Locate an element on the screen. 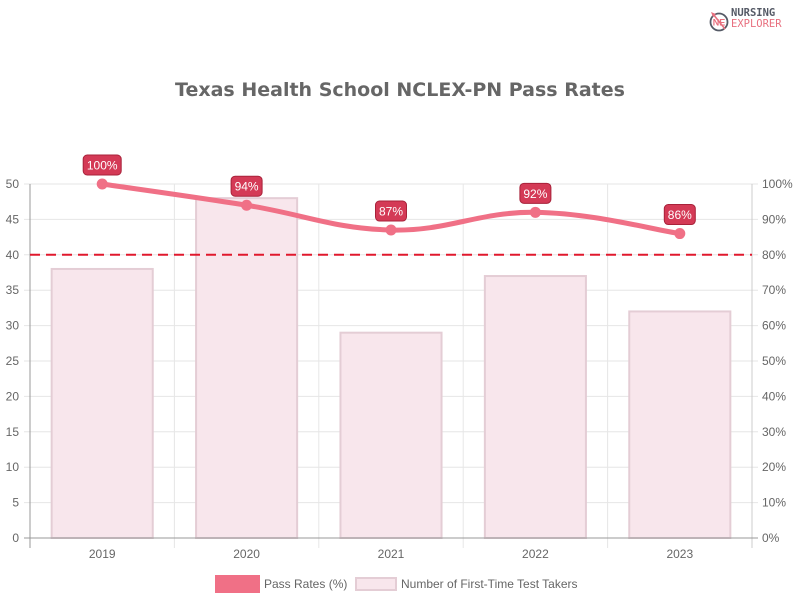 The width and height of the screenshot is (800, 600). x-tick-label: 2019 is located at coordinates (102, 554).